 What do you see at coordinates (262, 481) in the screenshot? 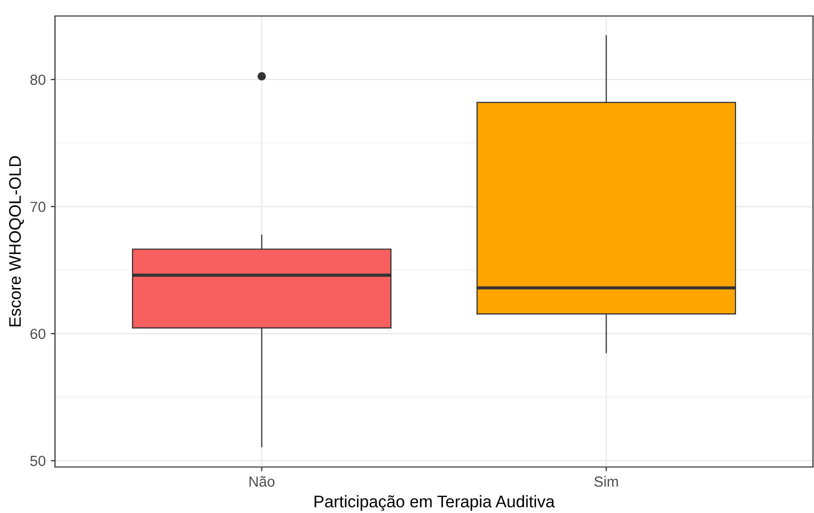
I see `x-tick-label: Não` at bounding box center [262, 481].